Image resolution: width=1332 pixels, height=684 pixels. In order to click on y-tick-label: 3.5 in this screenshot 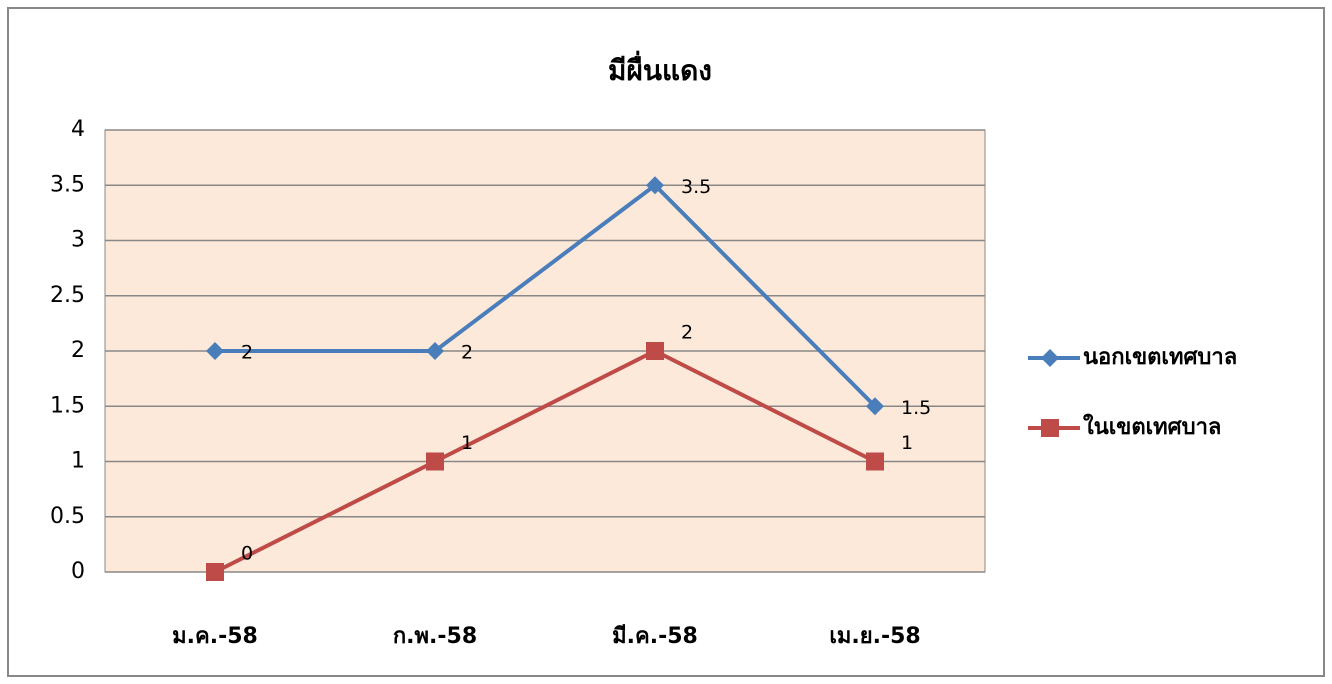, I will do `click(67, 184)`.